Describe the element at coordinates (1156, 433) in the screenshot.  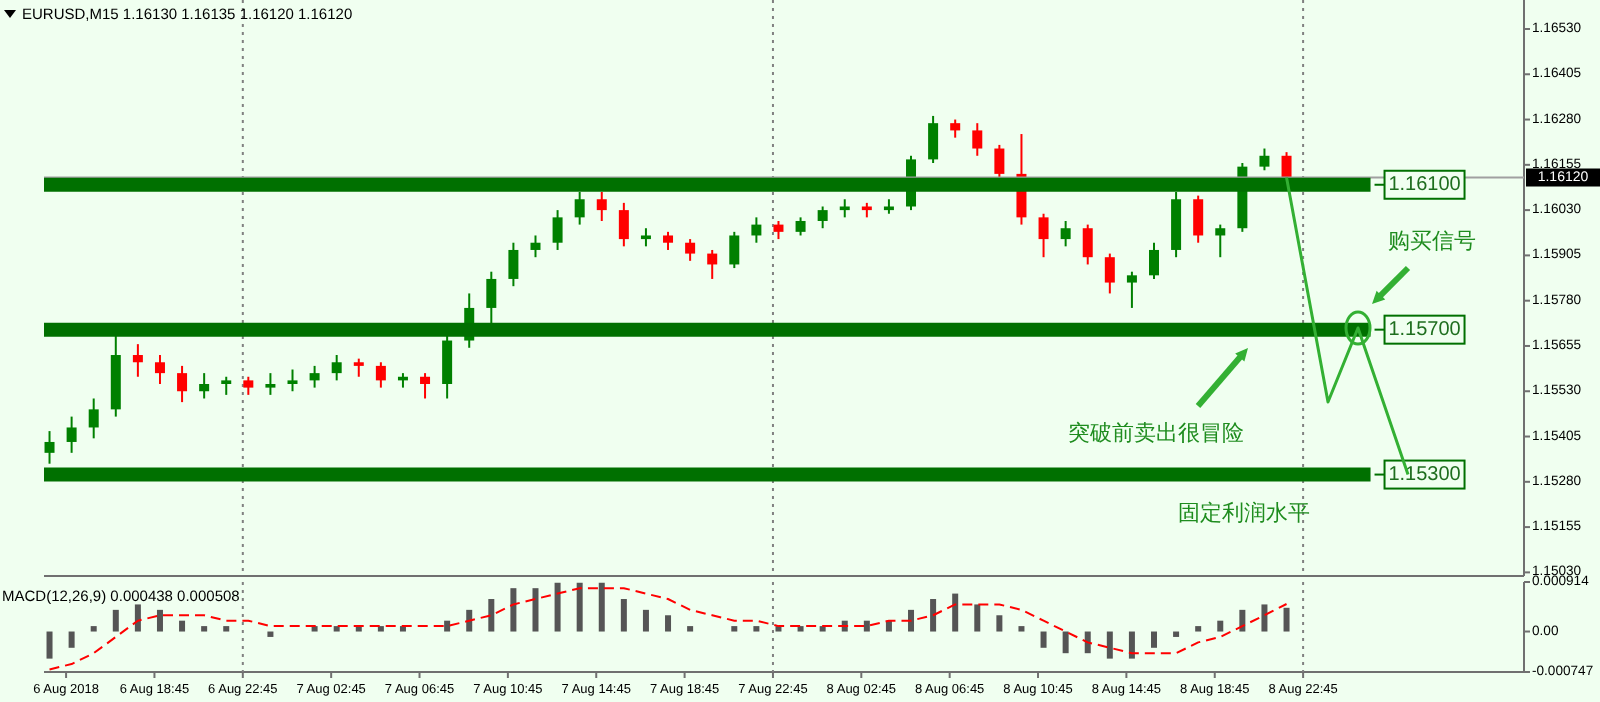
I see `annotation: 突破前卖出很冒险` at that location.